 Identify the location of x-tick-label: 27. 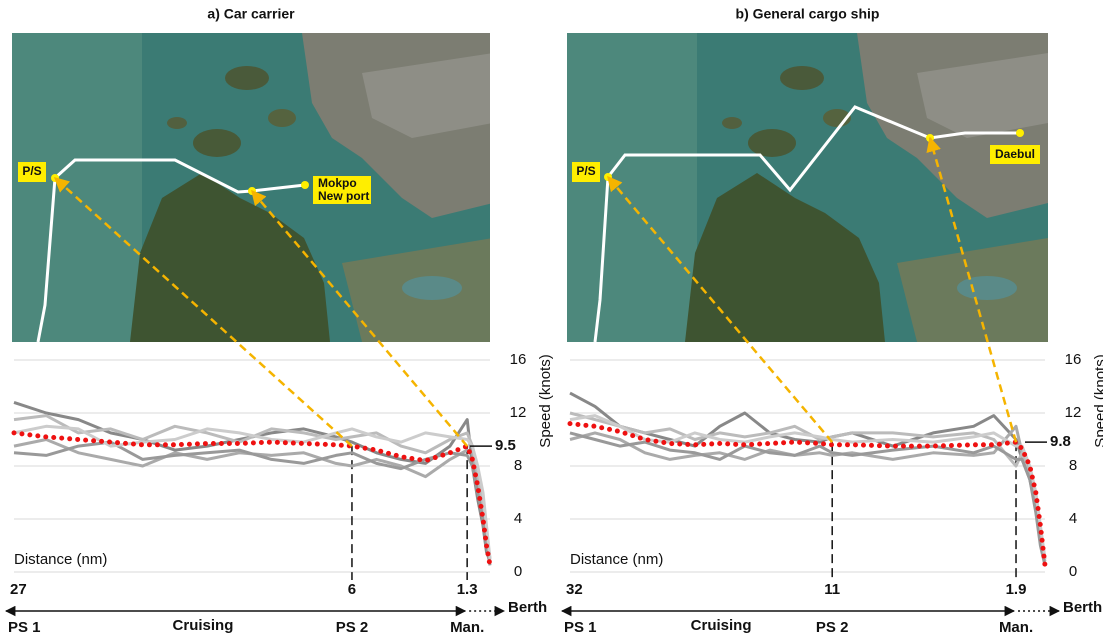
(18, 589).